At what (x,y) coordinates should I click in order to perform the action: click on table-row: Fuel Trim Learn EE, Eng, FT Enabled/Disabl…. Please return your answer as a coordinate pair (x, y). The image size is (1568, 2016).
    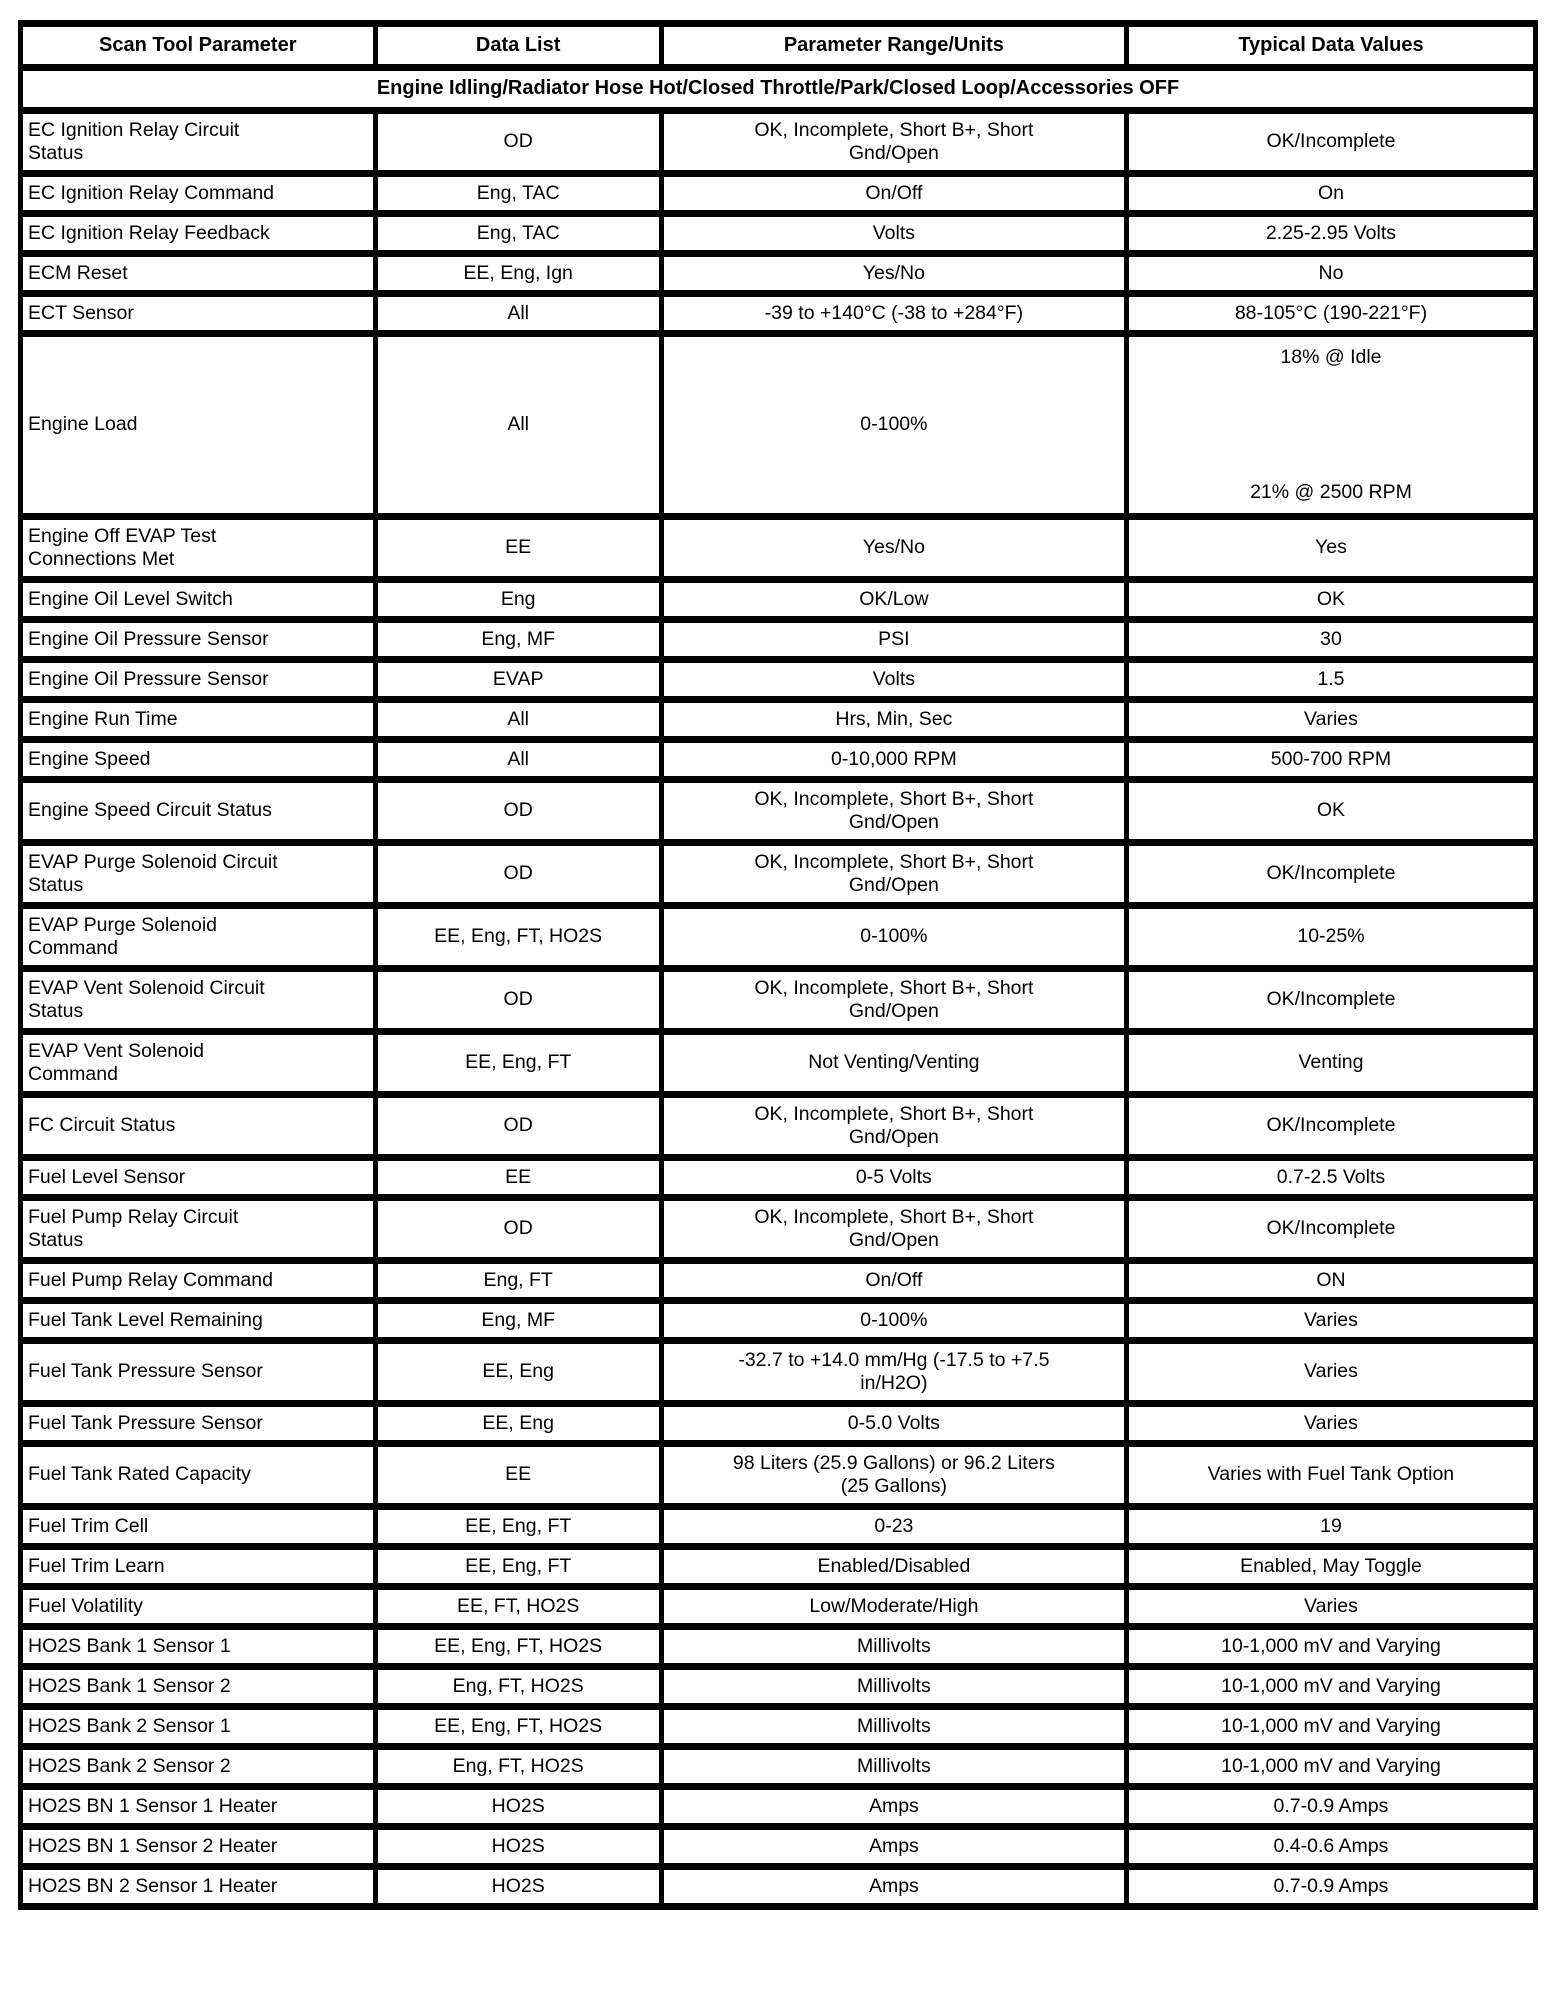
    Looking at the image, I should click on (778, 1566).